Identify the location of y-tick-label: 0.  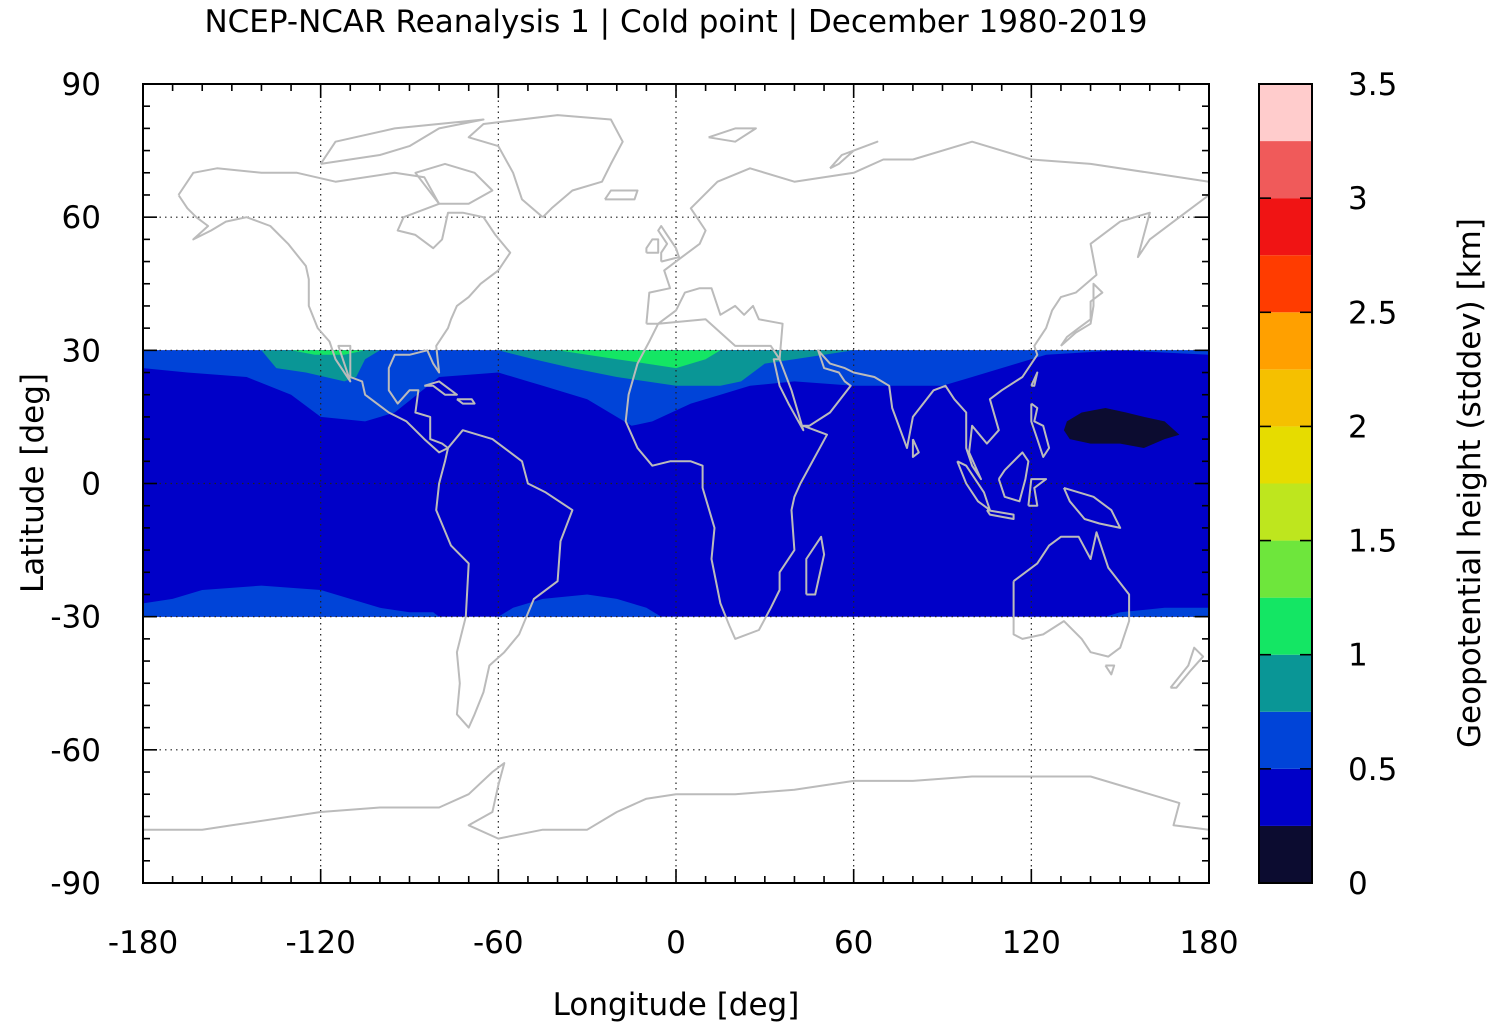
(91, 485).